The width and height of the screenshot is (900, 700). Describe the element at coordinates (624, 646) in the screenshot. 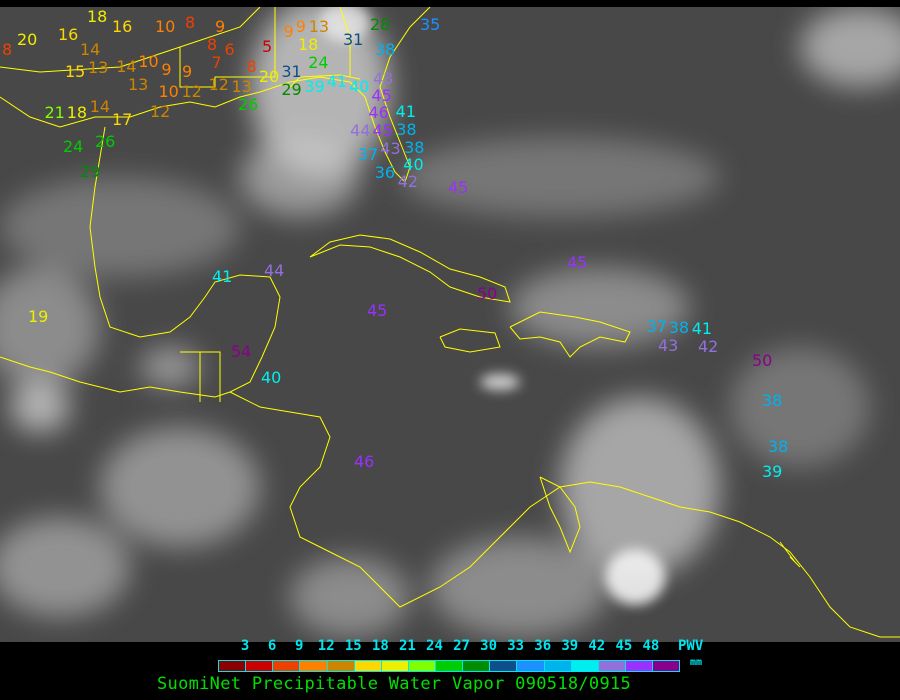

I see `legend-tick: 45` at that location.